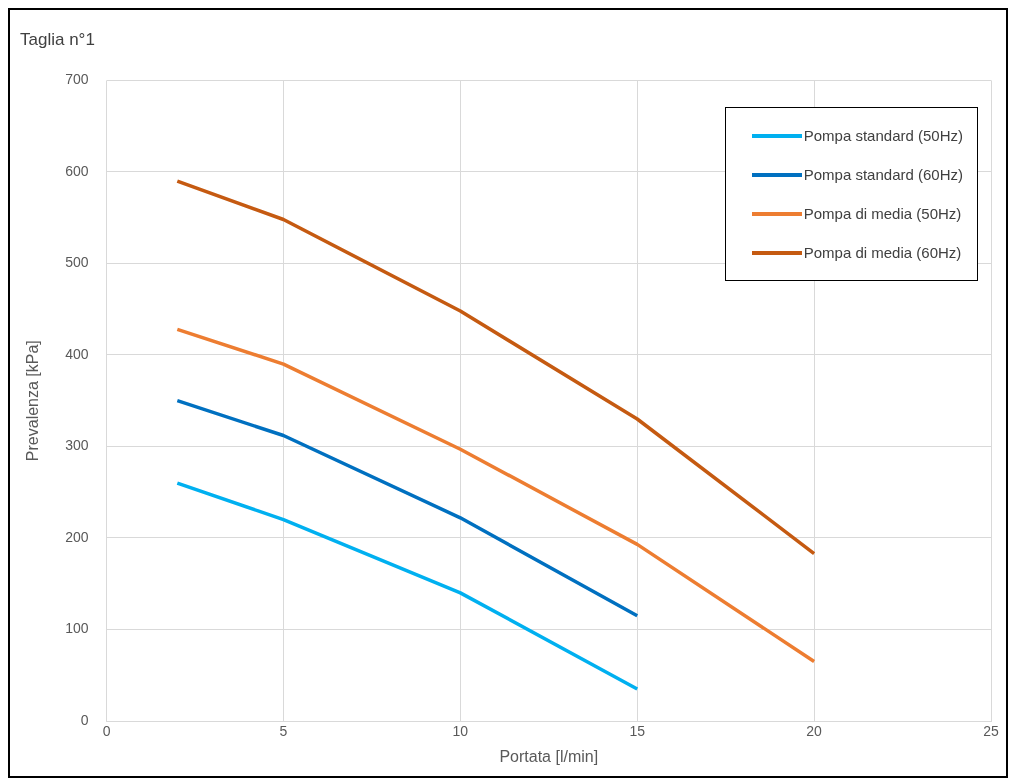 The width and height of the screenshot is (1010, 778). I want to click on x-tick-label: 10, so click(460, 731).